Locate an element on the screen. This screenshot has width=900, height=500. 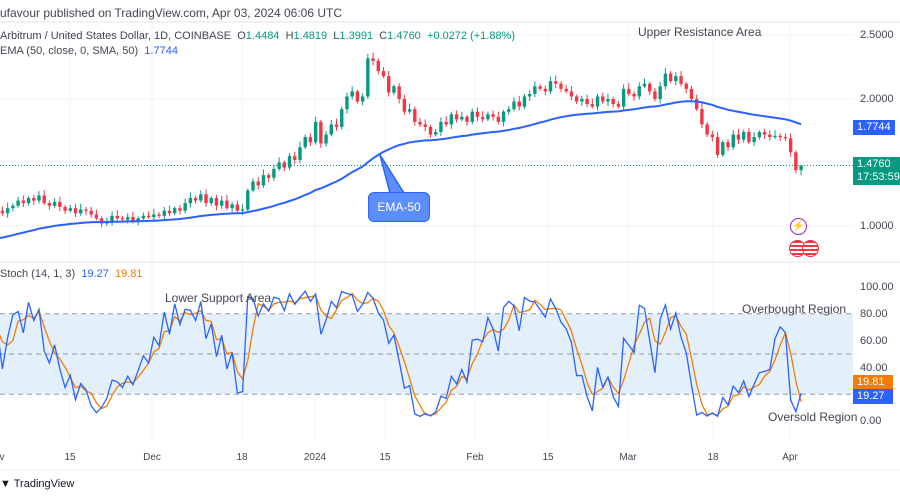
oversold-annotation: Oversold Region is located at coordinates (813, 417).